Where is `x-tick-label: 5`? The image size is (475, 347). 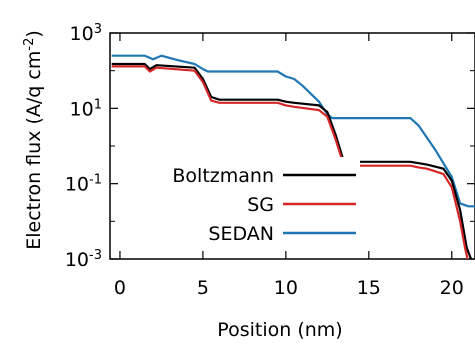
x-tick-label: 5 is located at coordinates (203, 288).